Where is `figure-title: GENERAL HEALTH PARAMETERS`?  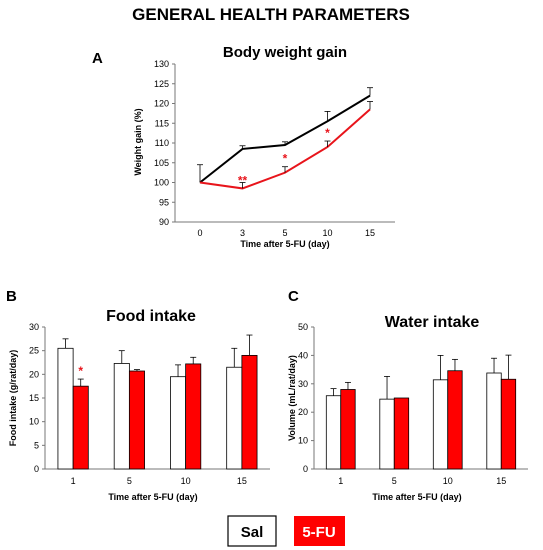 figure-title: GENERAL HEALTH PARAMETERS is located at coordinates (271, 14).